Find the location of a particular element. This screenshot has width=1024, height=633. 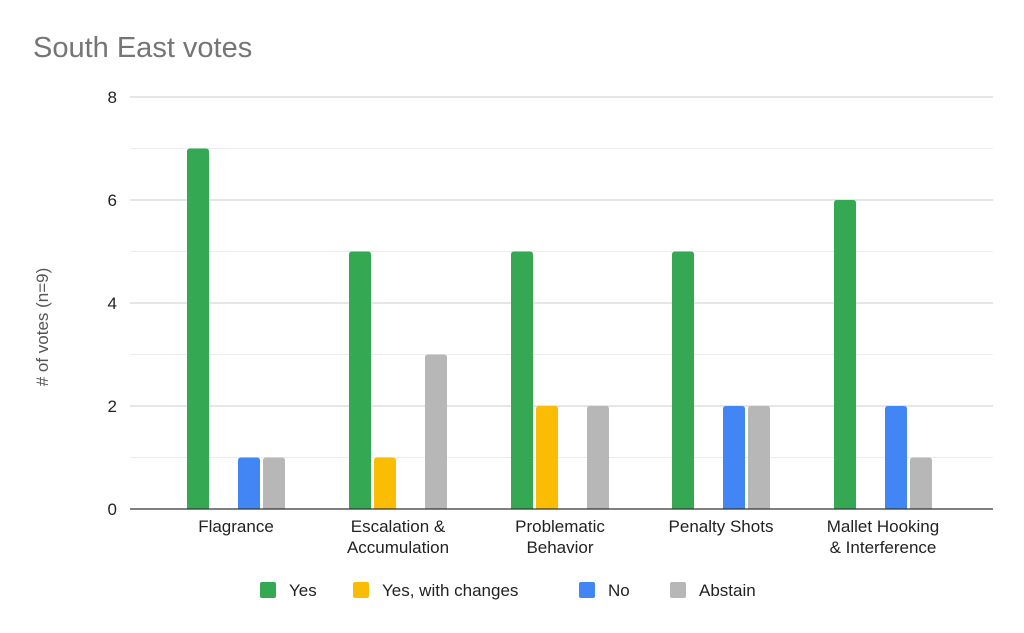

x-category-label: Problematic Behavior is located at coordinates (560, 537).